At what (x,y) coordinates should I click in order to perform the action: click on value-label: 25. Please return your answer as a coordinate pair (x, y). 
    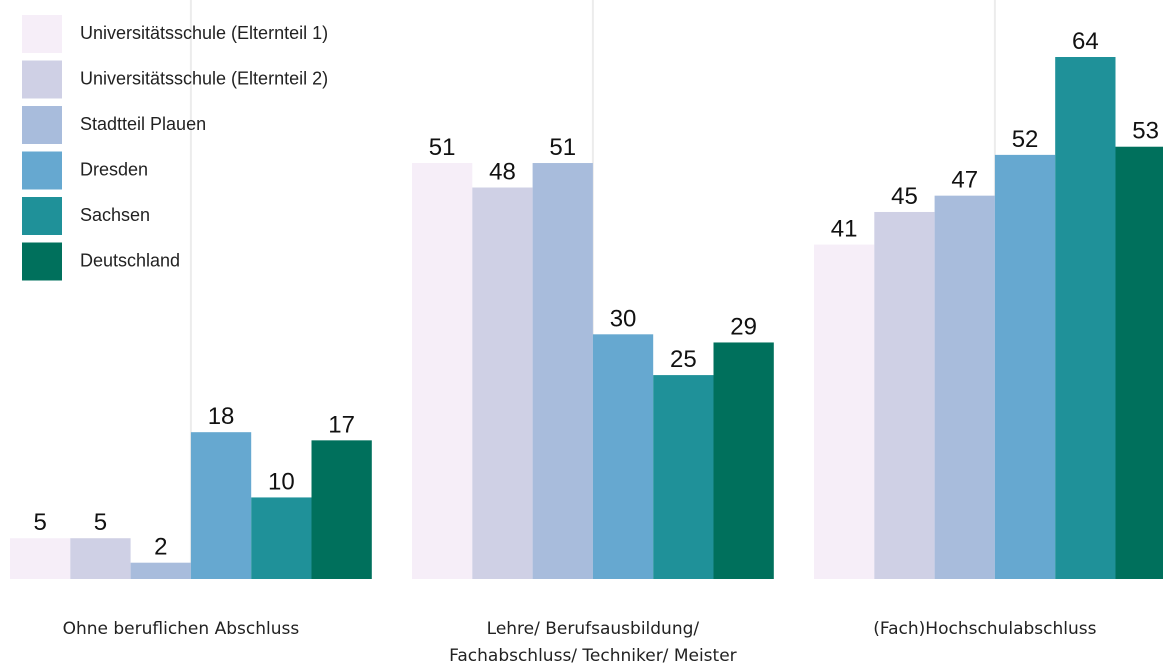
    Looking at the image, I should click on (683, 359).